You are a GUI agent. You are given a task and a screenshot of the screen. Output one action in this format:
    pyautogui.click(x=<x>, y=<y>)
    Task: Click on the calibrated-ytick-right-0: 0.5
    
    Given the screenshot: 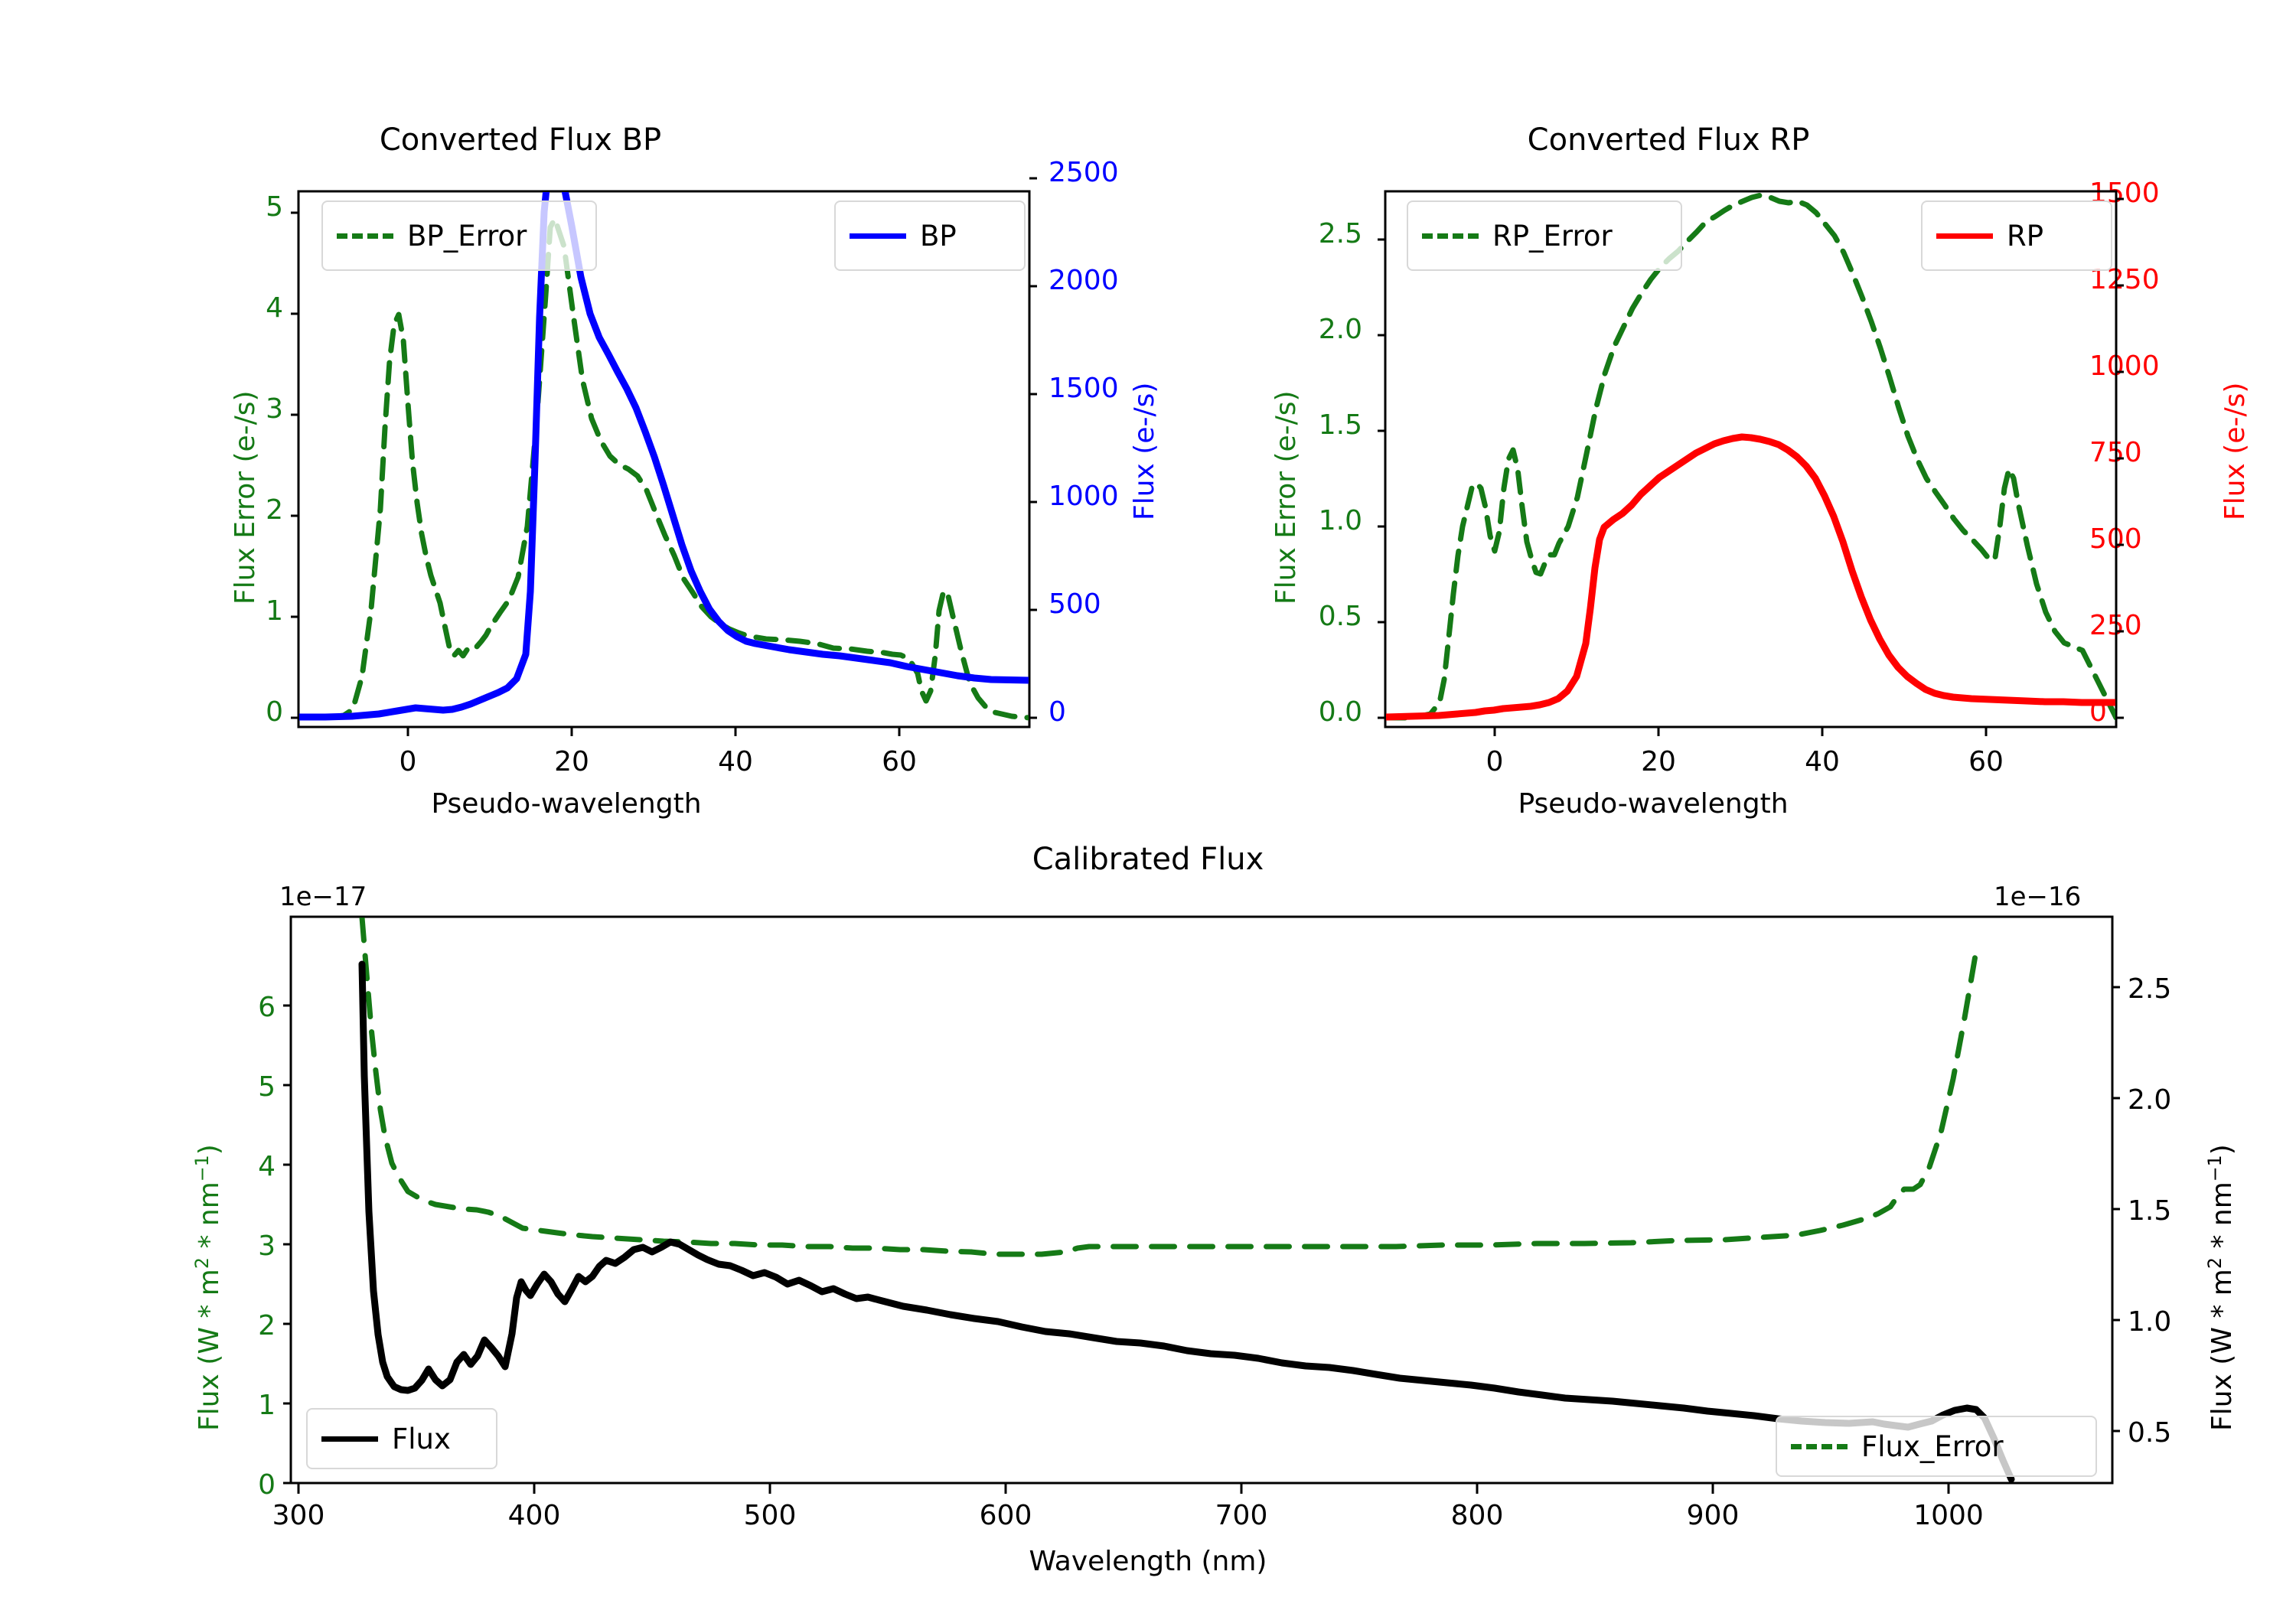 What is the action you would take?
    pyautogui.click(x=2150, y=1433)
    